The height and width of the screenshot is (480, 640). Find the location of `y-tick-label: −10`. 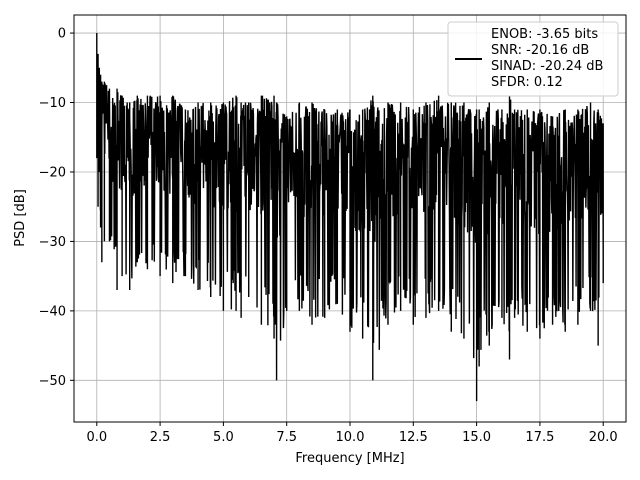

y-tick-label: −10 is located at coordinates (52, 103).